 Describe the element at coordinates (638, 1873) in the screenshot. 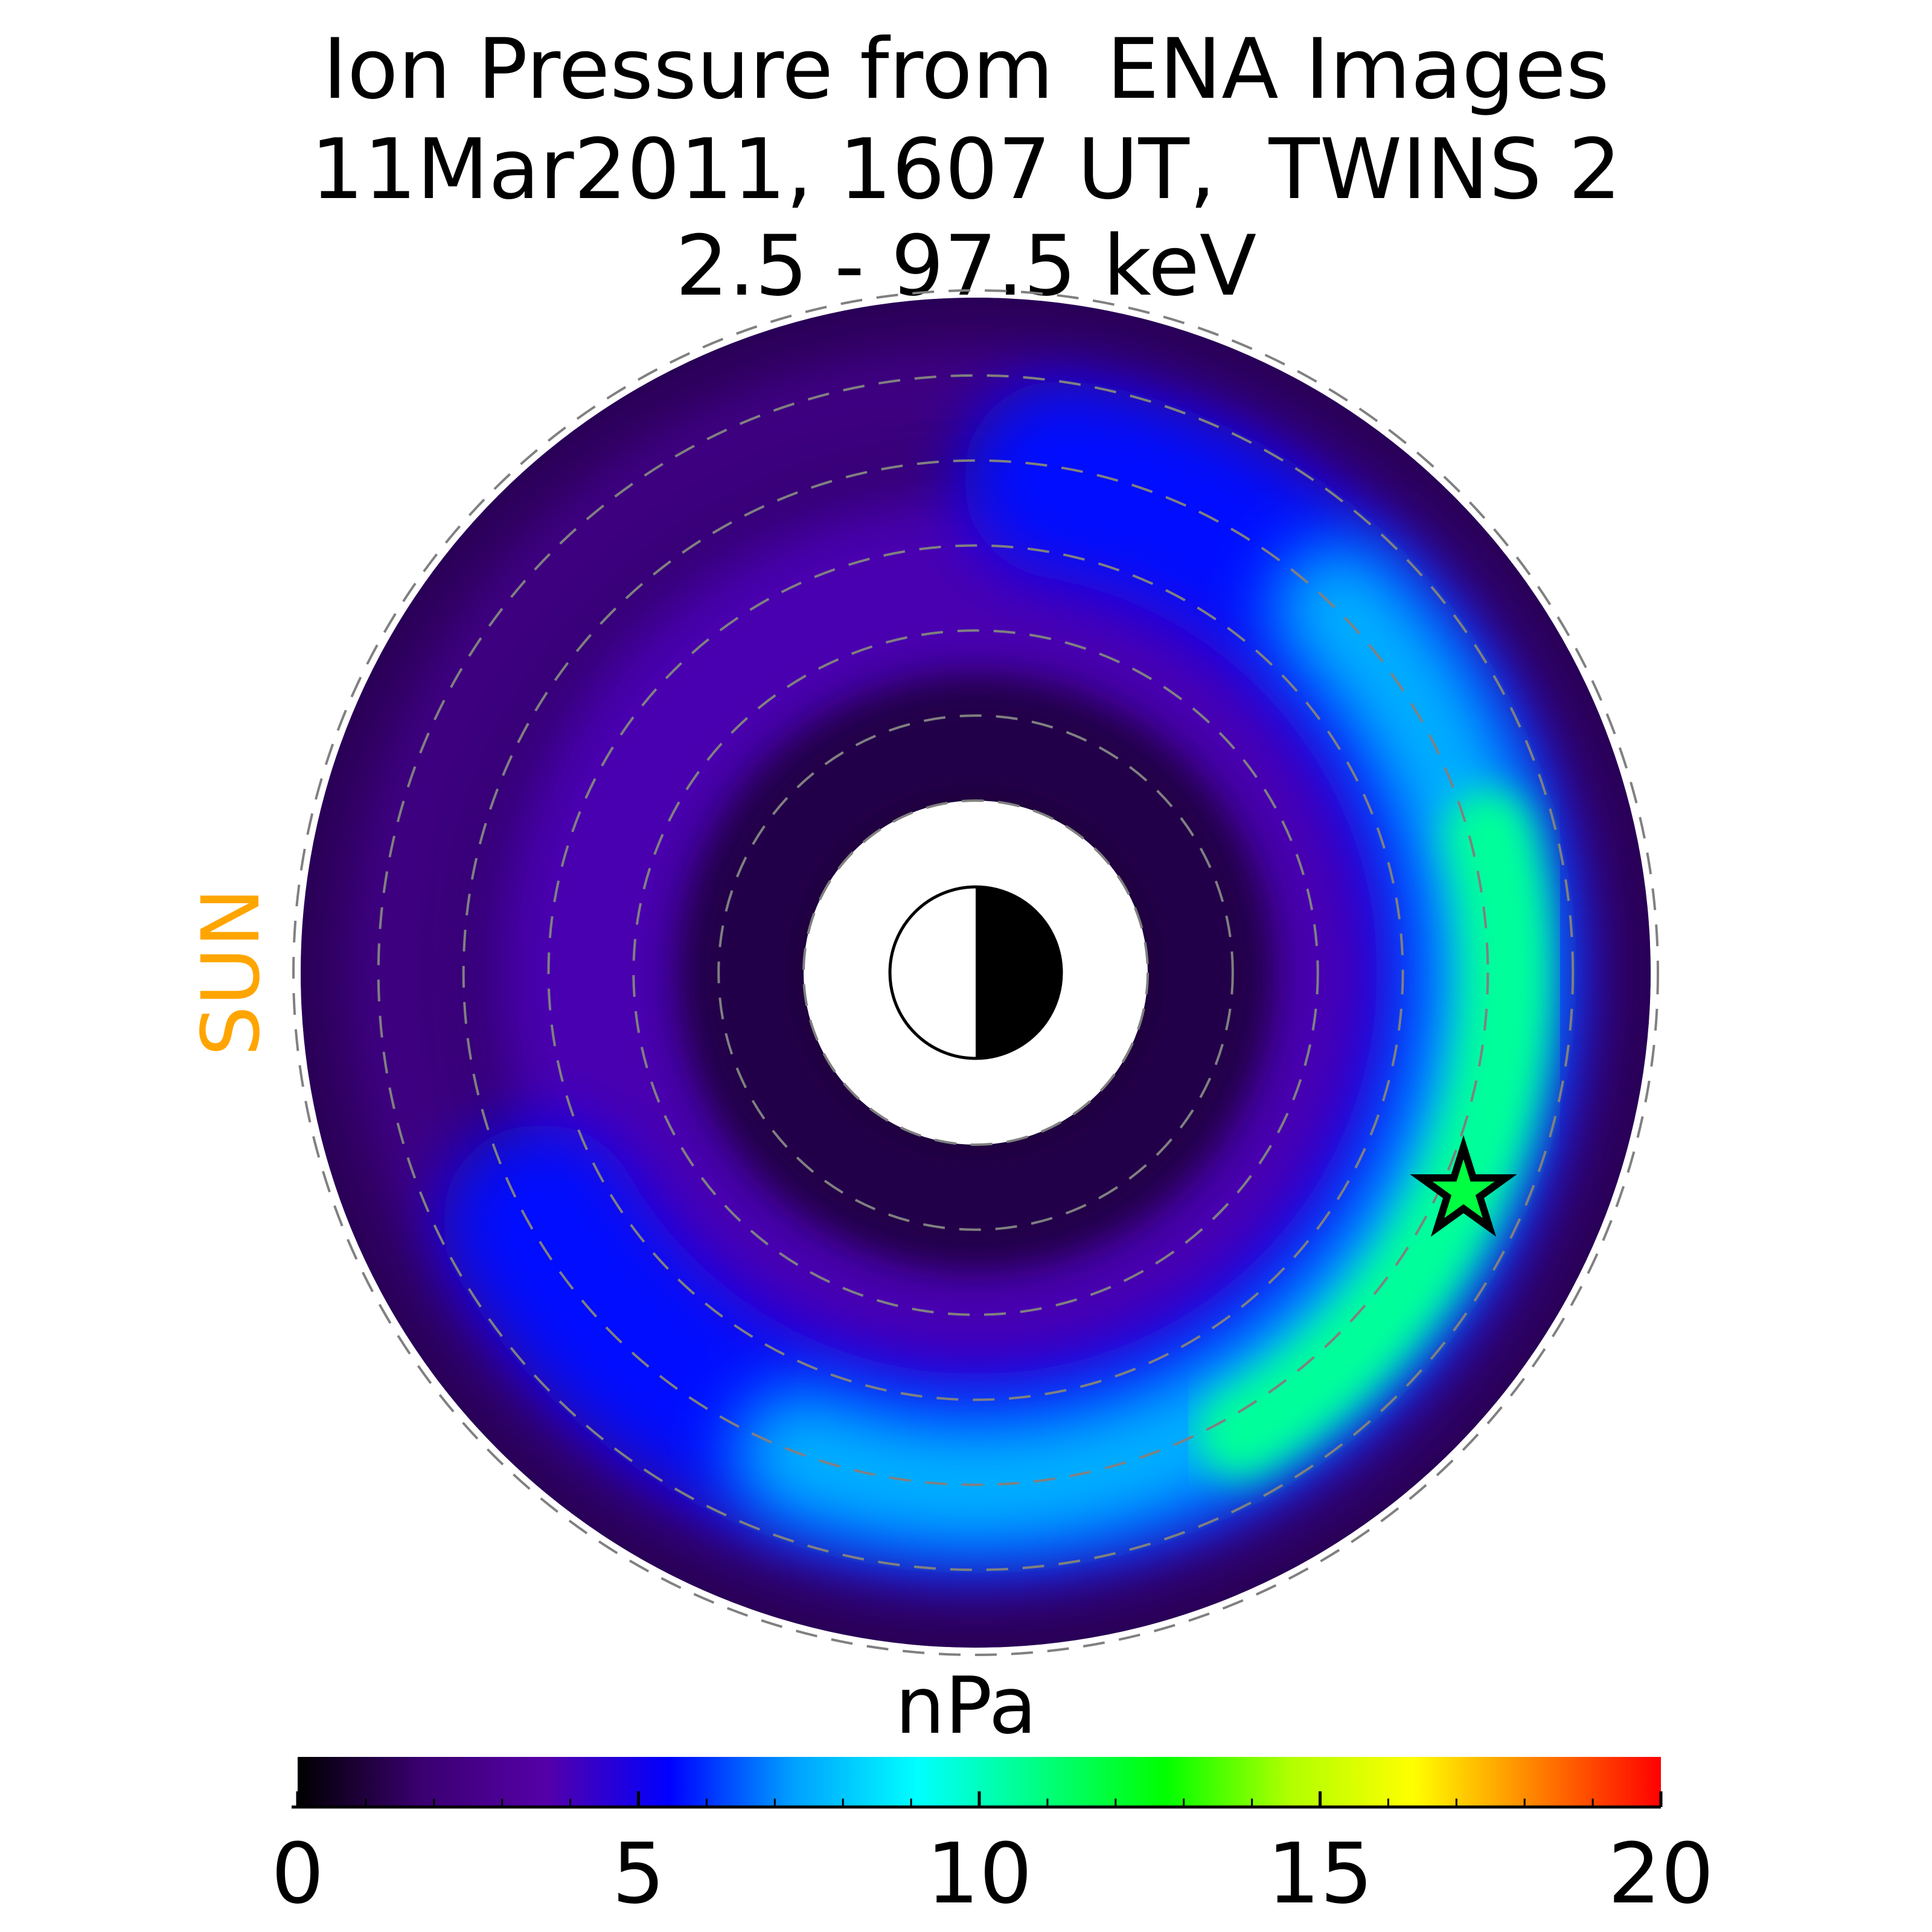

I see `colorbar-tick-label: 5` at that location.